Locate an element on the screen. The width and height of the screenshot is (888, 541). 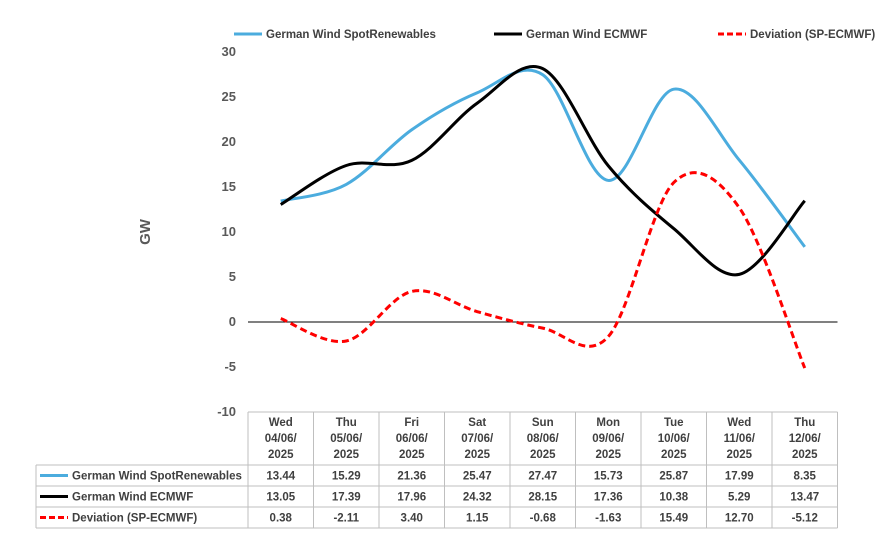
category-label: Sat is located at coordinates (477, 423).